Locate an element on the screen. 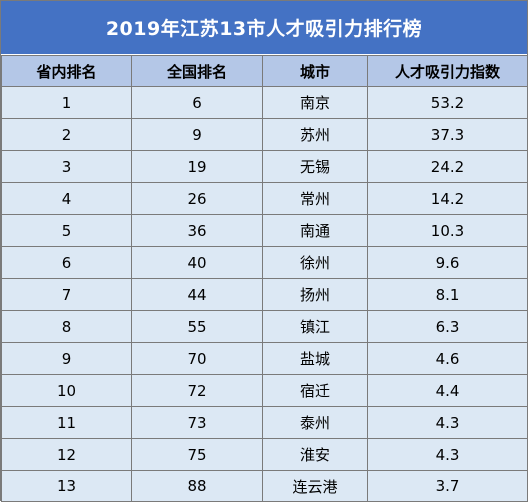 This screenshot has height=502, width=528. talent-index-cell: 9.6 is located at coordinates (447, 262).